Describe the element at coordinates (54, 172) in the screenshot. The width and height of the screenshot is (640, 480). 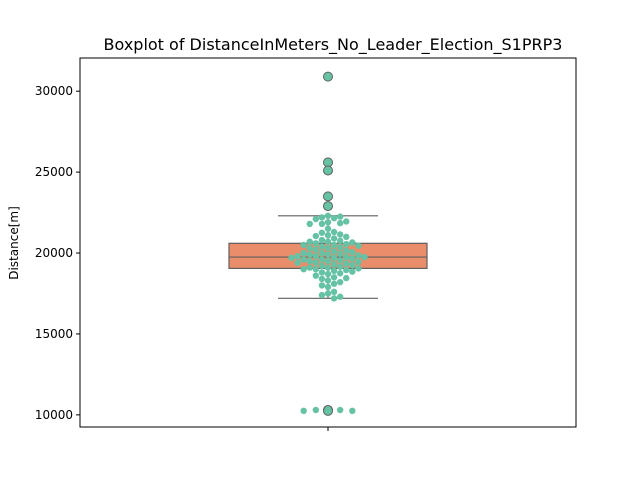
I see `y-tick-label: 25000` at that location.